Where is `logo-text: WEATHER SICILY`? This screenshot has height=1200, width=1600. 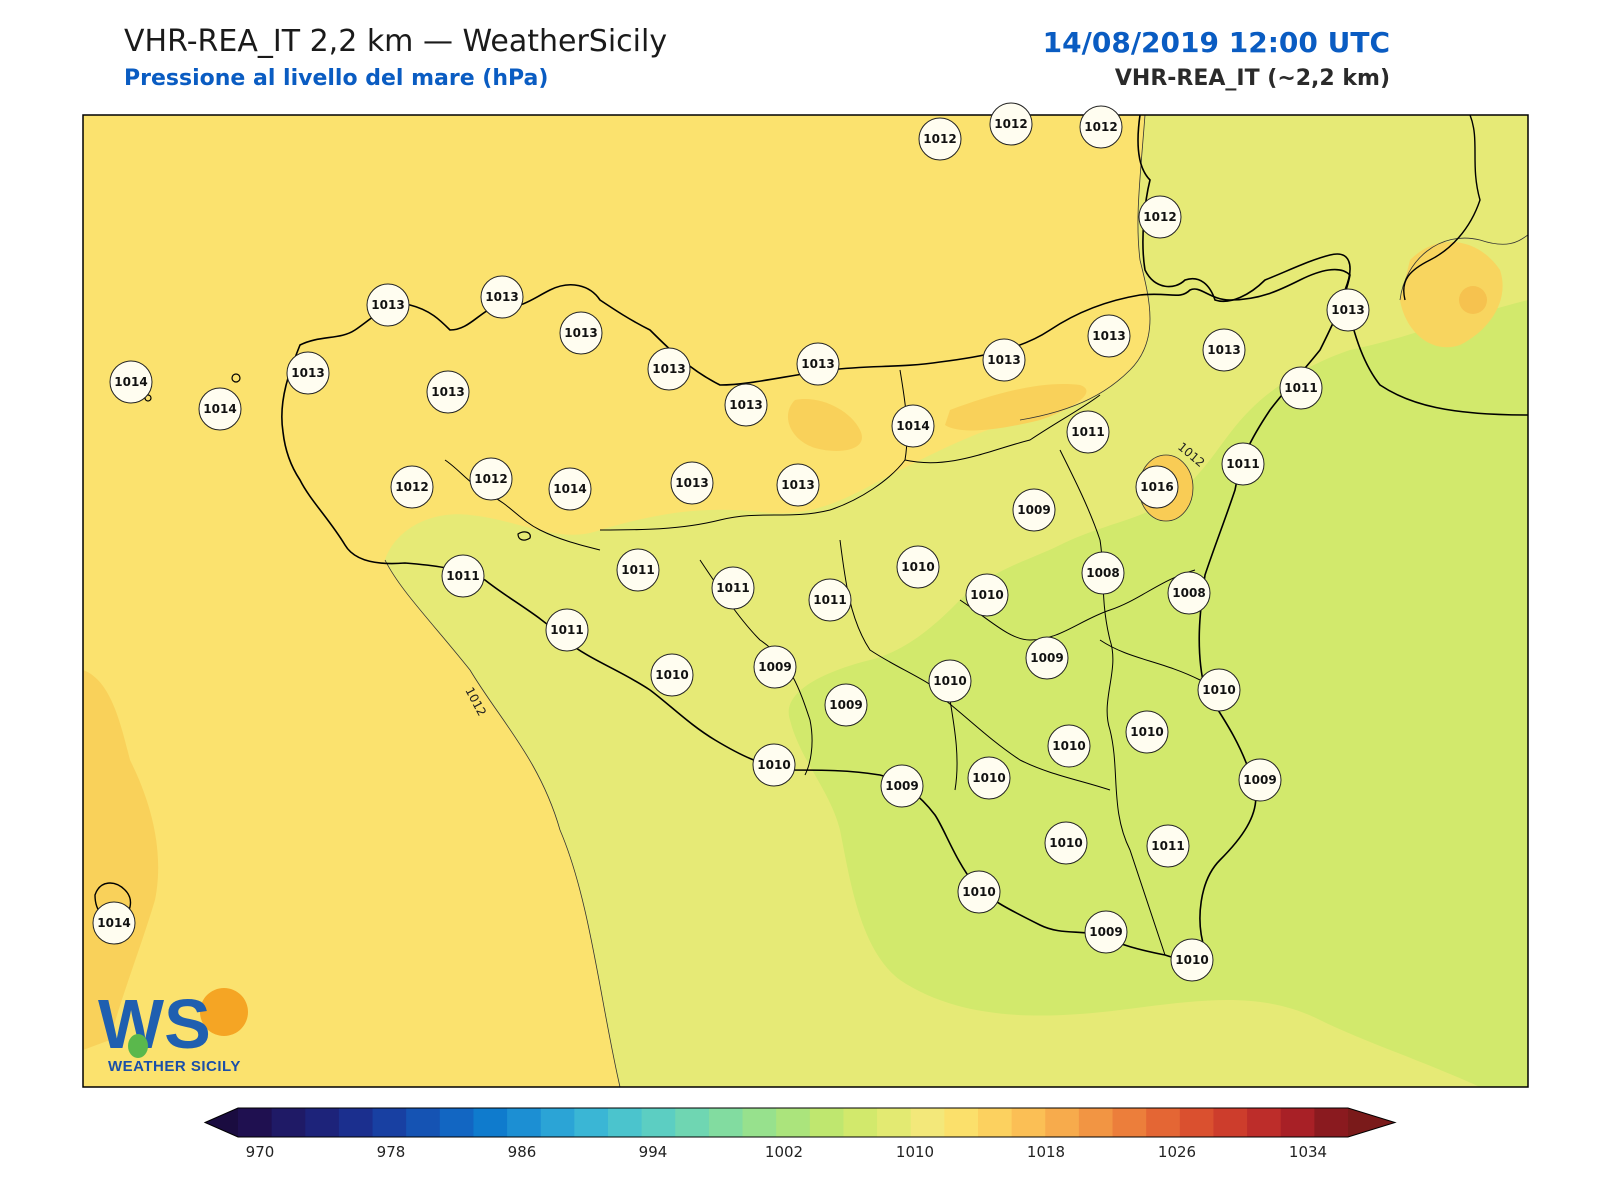
logo-text: WEATHER SICILY is located at coordinates (174, 1066).